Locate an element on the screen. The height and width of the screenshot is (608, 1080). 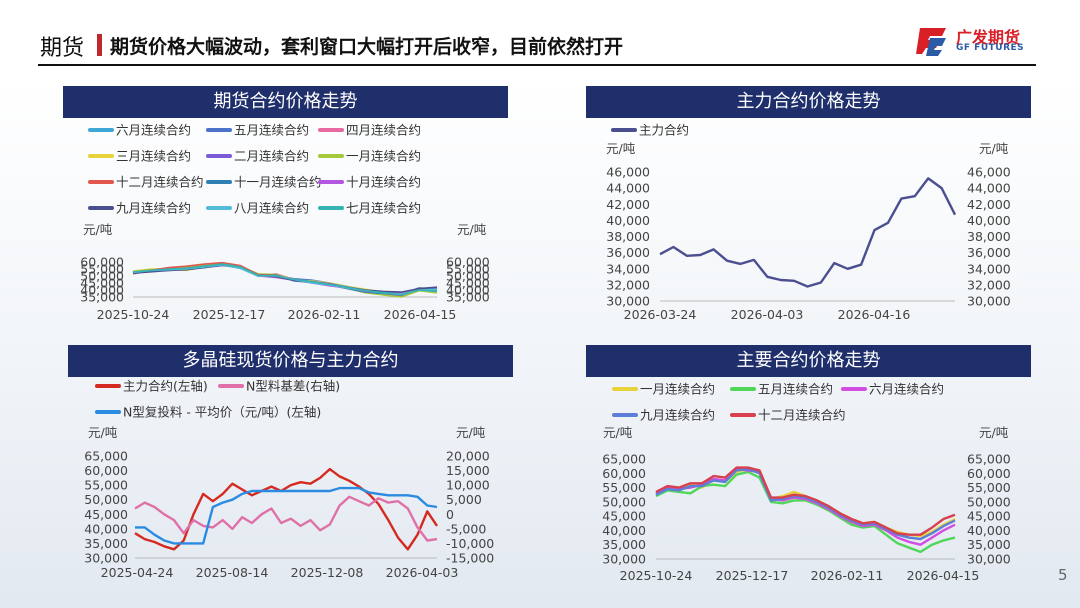
x-tick-label: 2025-12-08 is located at coordinates (327, 572).